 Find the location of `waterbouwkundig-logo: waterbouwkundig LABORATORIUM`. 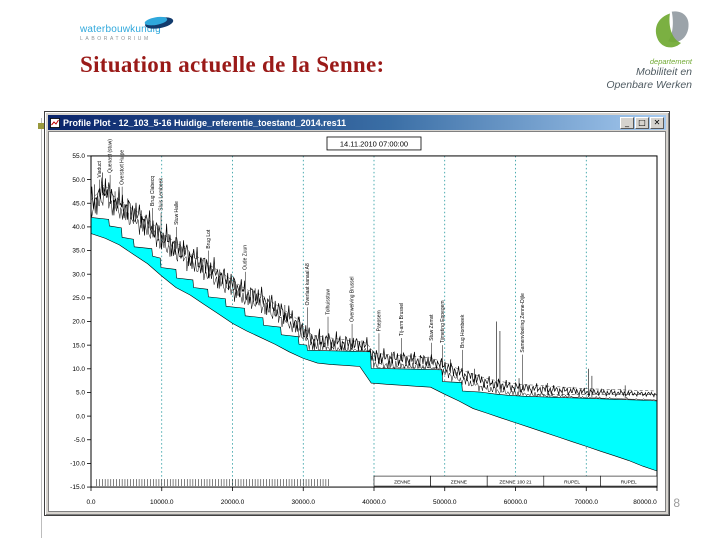

waterbouwkundig-logo: waterbouwkundig LABORATORIUM is located at coordinates (140, 29).